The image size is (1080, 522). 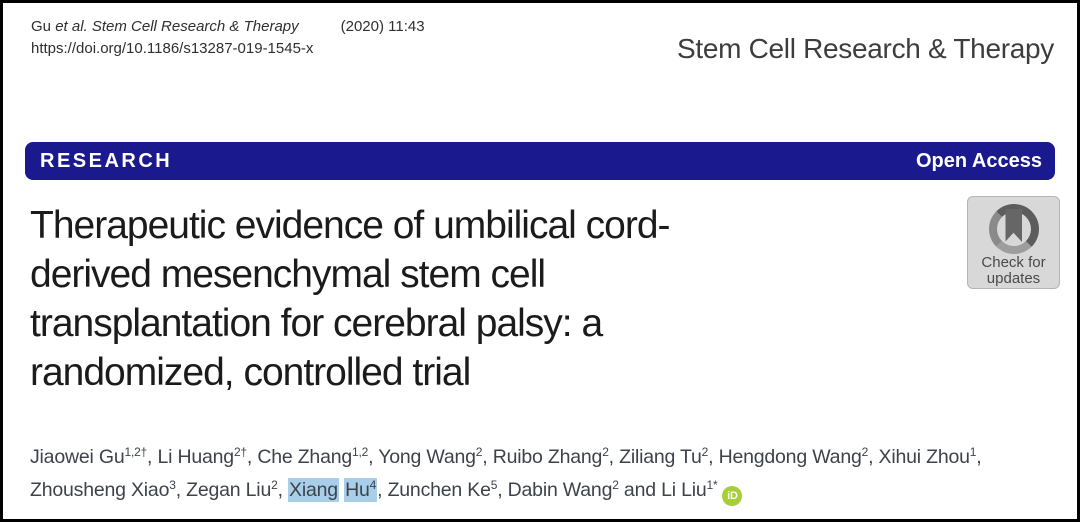 I want to click on author-affiliation-superscript: 1,2†, so click(x=136, y=452).